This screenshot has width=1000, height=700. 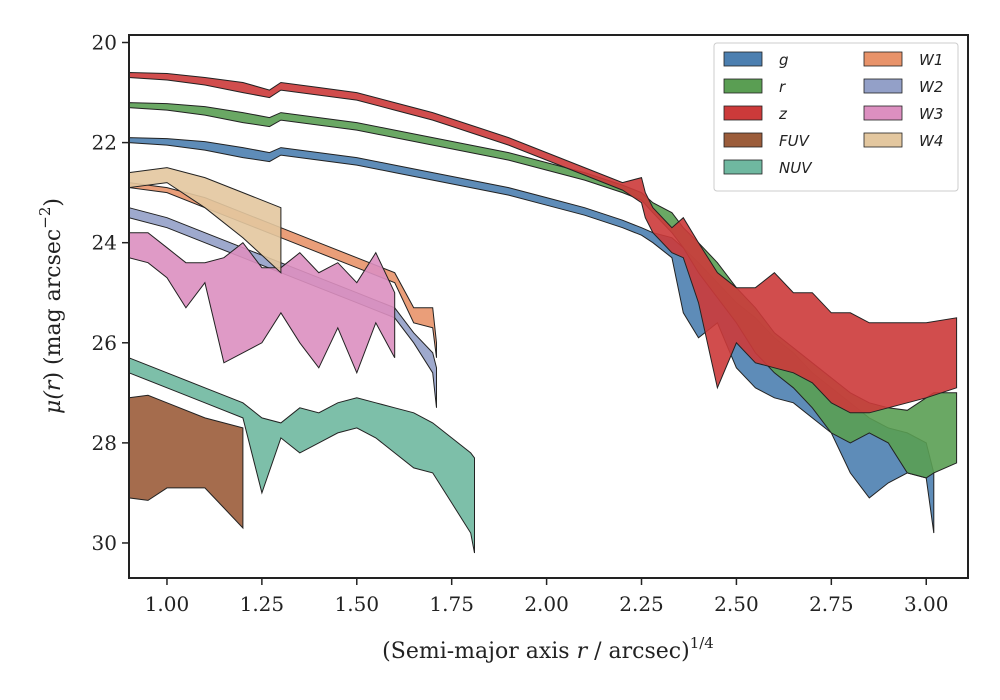 What do you see at coordinates (104, 243) in the screenshot?
I see `y-tick-label: 24` at bounding box center [104, 243].